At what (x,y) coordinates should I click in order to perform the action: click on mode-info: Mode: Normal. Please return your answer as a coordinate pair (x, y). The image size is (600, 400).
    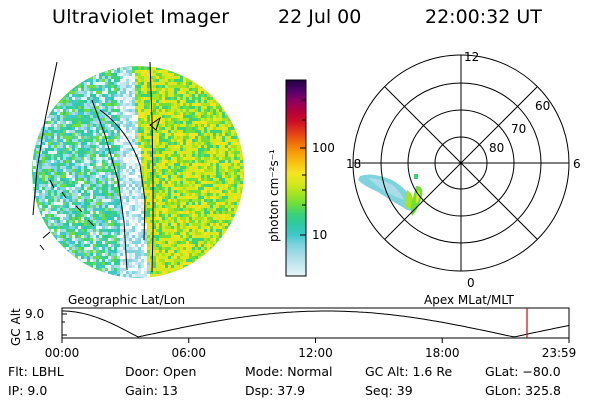
    Looking at the image, I should click on (289, 371).